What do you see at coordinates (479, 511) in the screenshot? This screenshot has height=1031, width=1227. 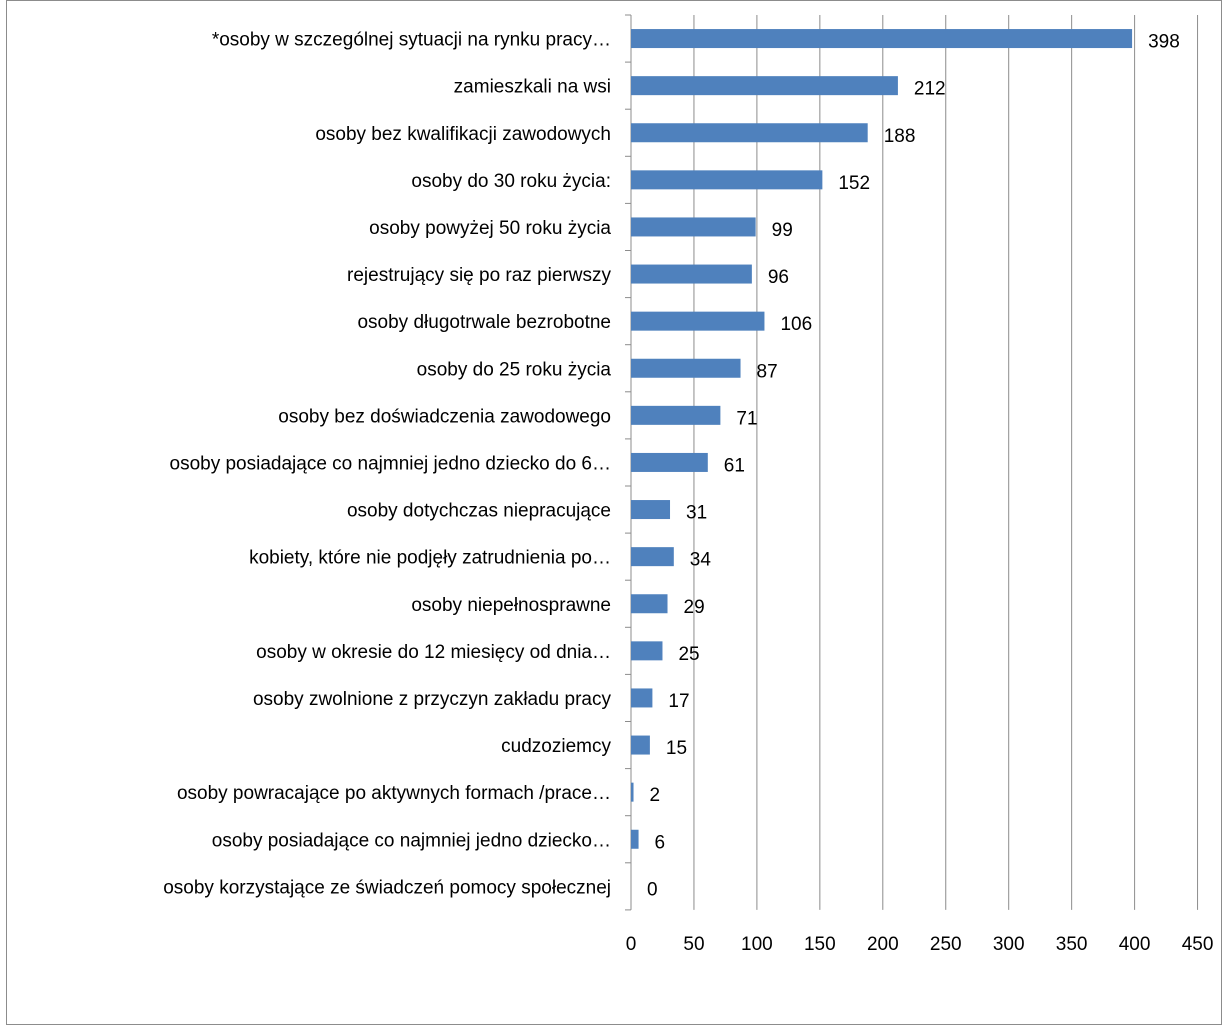 I see `category-label: osoby dotychczas niepracujące` at bounding box center [479, 511].